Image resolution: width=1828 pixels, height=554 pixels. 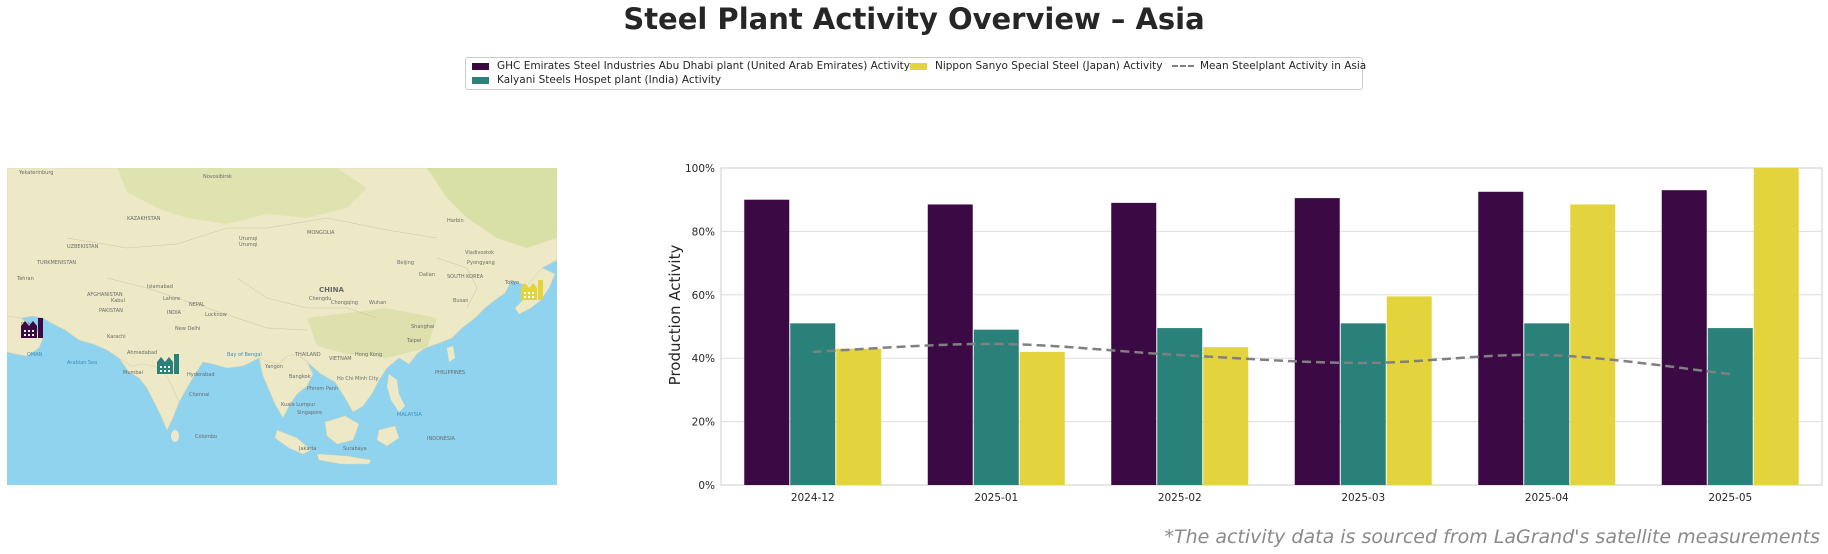 I want to click on svg-text: UZBEKISTAN, so click(x=83, y=247).